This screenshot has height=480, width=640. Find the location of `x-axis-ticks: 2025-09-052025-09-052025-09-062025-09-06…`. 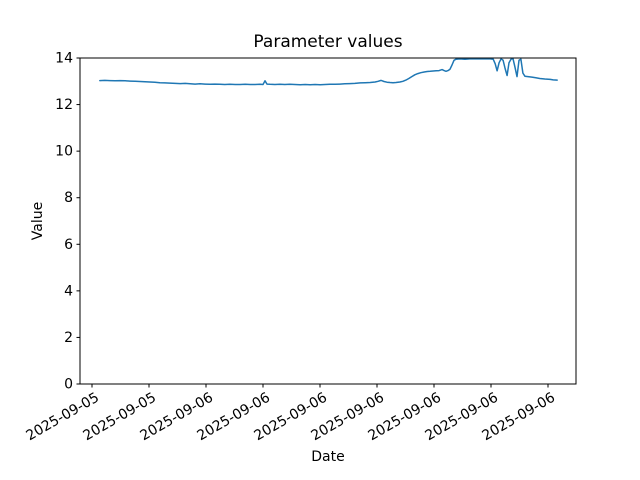

x-axis-ticks: 2025-09-052025-09-052025-09-062025-09-06… is located at coordinates (291, 414).